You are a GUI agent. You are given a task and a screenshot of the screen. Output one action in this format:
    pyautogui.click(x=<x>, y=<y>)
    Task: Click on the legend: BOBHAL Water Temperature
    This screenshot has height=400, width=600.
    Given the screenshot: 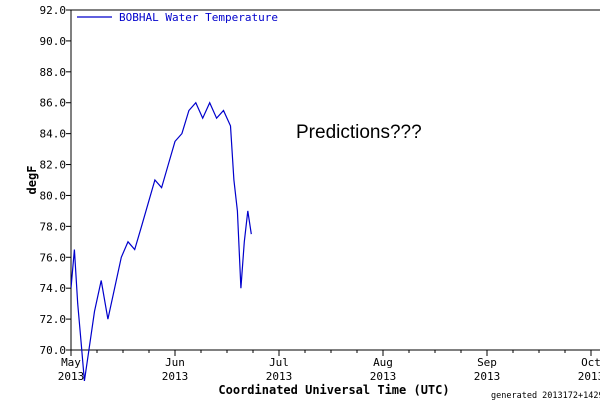 What is the action you would take?
    pyautogui.click(x=177, y=17)
    